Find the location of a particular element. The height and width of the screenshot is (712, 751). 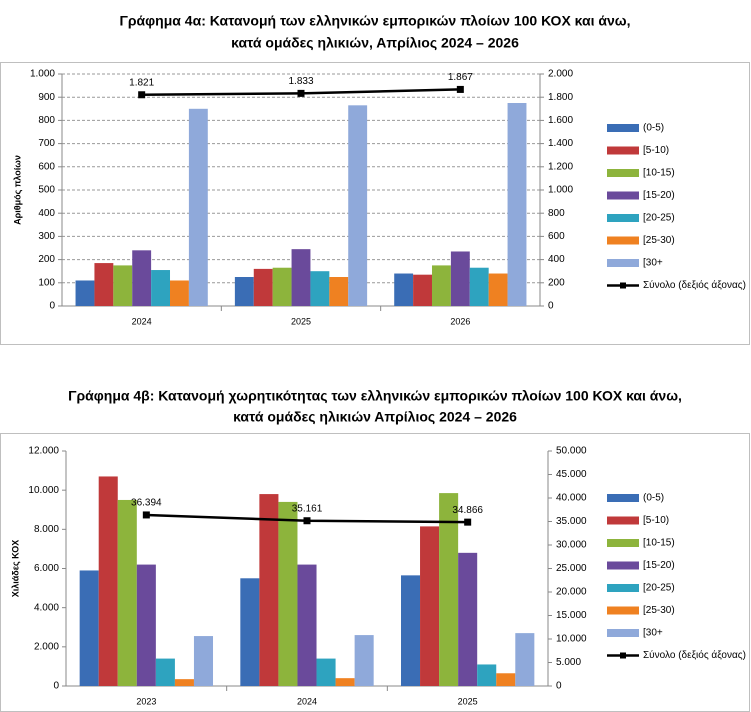

y-tick-label: 200 is located at coordinates (46, 259).